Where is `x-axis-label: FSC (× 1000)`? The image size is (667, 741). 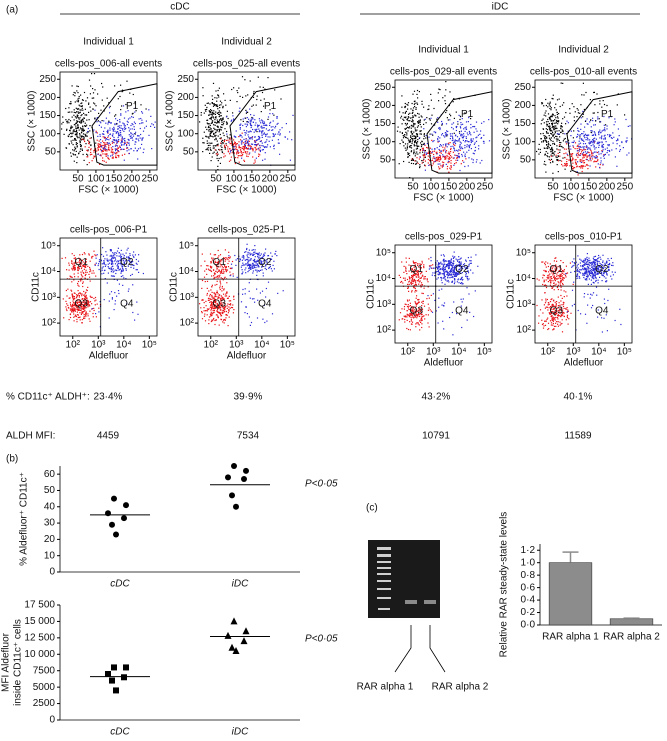 x-axis-label: FSC (× 1000) is located at coordinates (443, 198).